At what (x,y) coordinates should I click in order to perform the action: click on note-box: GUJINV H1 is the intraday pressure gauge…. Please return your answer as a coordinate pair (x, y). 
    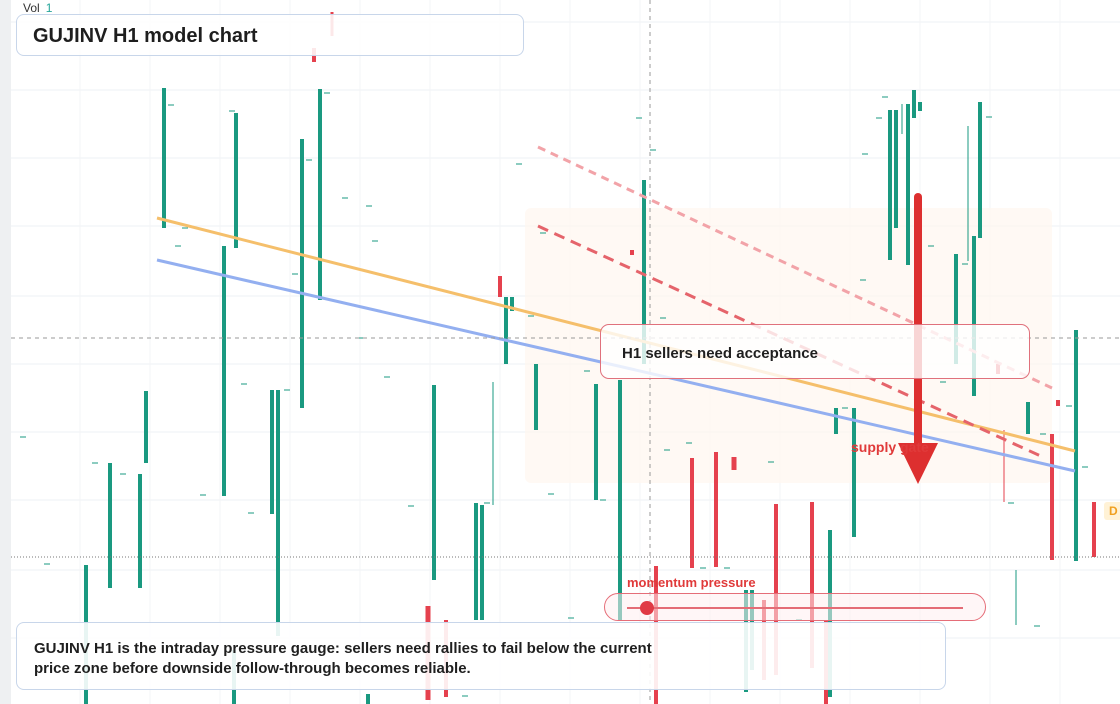
    Looking at the image, I should click on (481, 656).